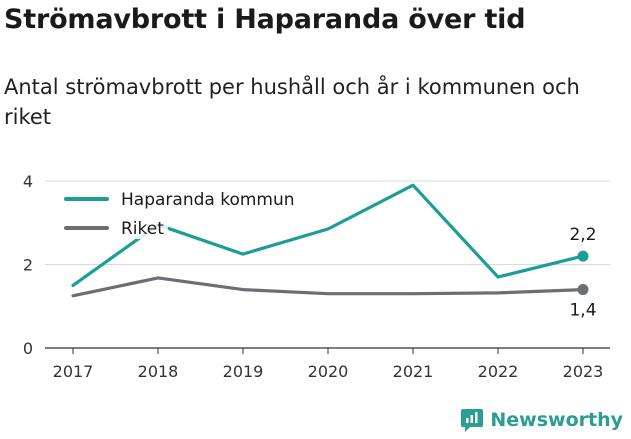 Image resolution: width=631 pixels, height=439 pixels. Describe the element at coordinates (179, 213) in the screenshot. I see `legend: Haparanda kommun Riket` at that location.